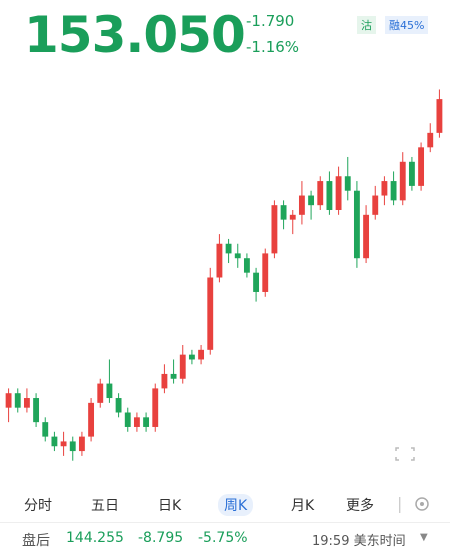 This screenshot has height=559, width=450. What do you see at coordinates (422, 504) in the screenshot?
I see `settings-icon` at bounding box center [422, 504].